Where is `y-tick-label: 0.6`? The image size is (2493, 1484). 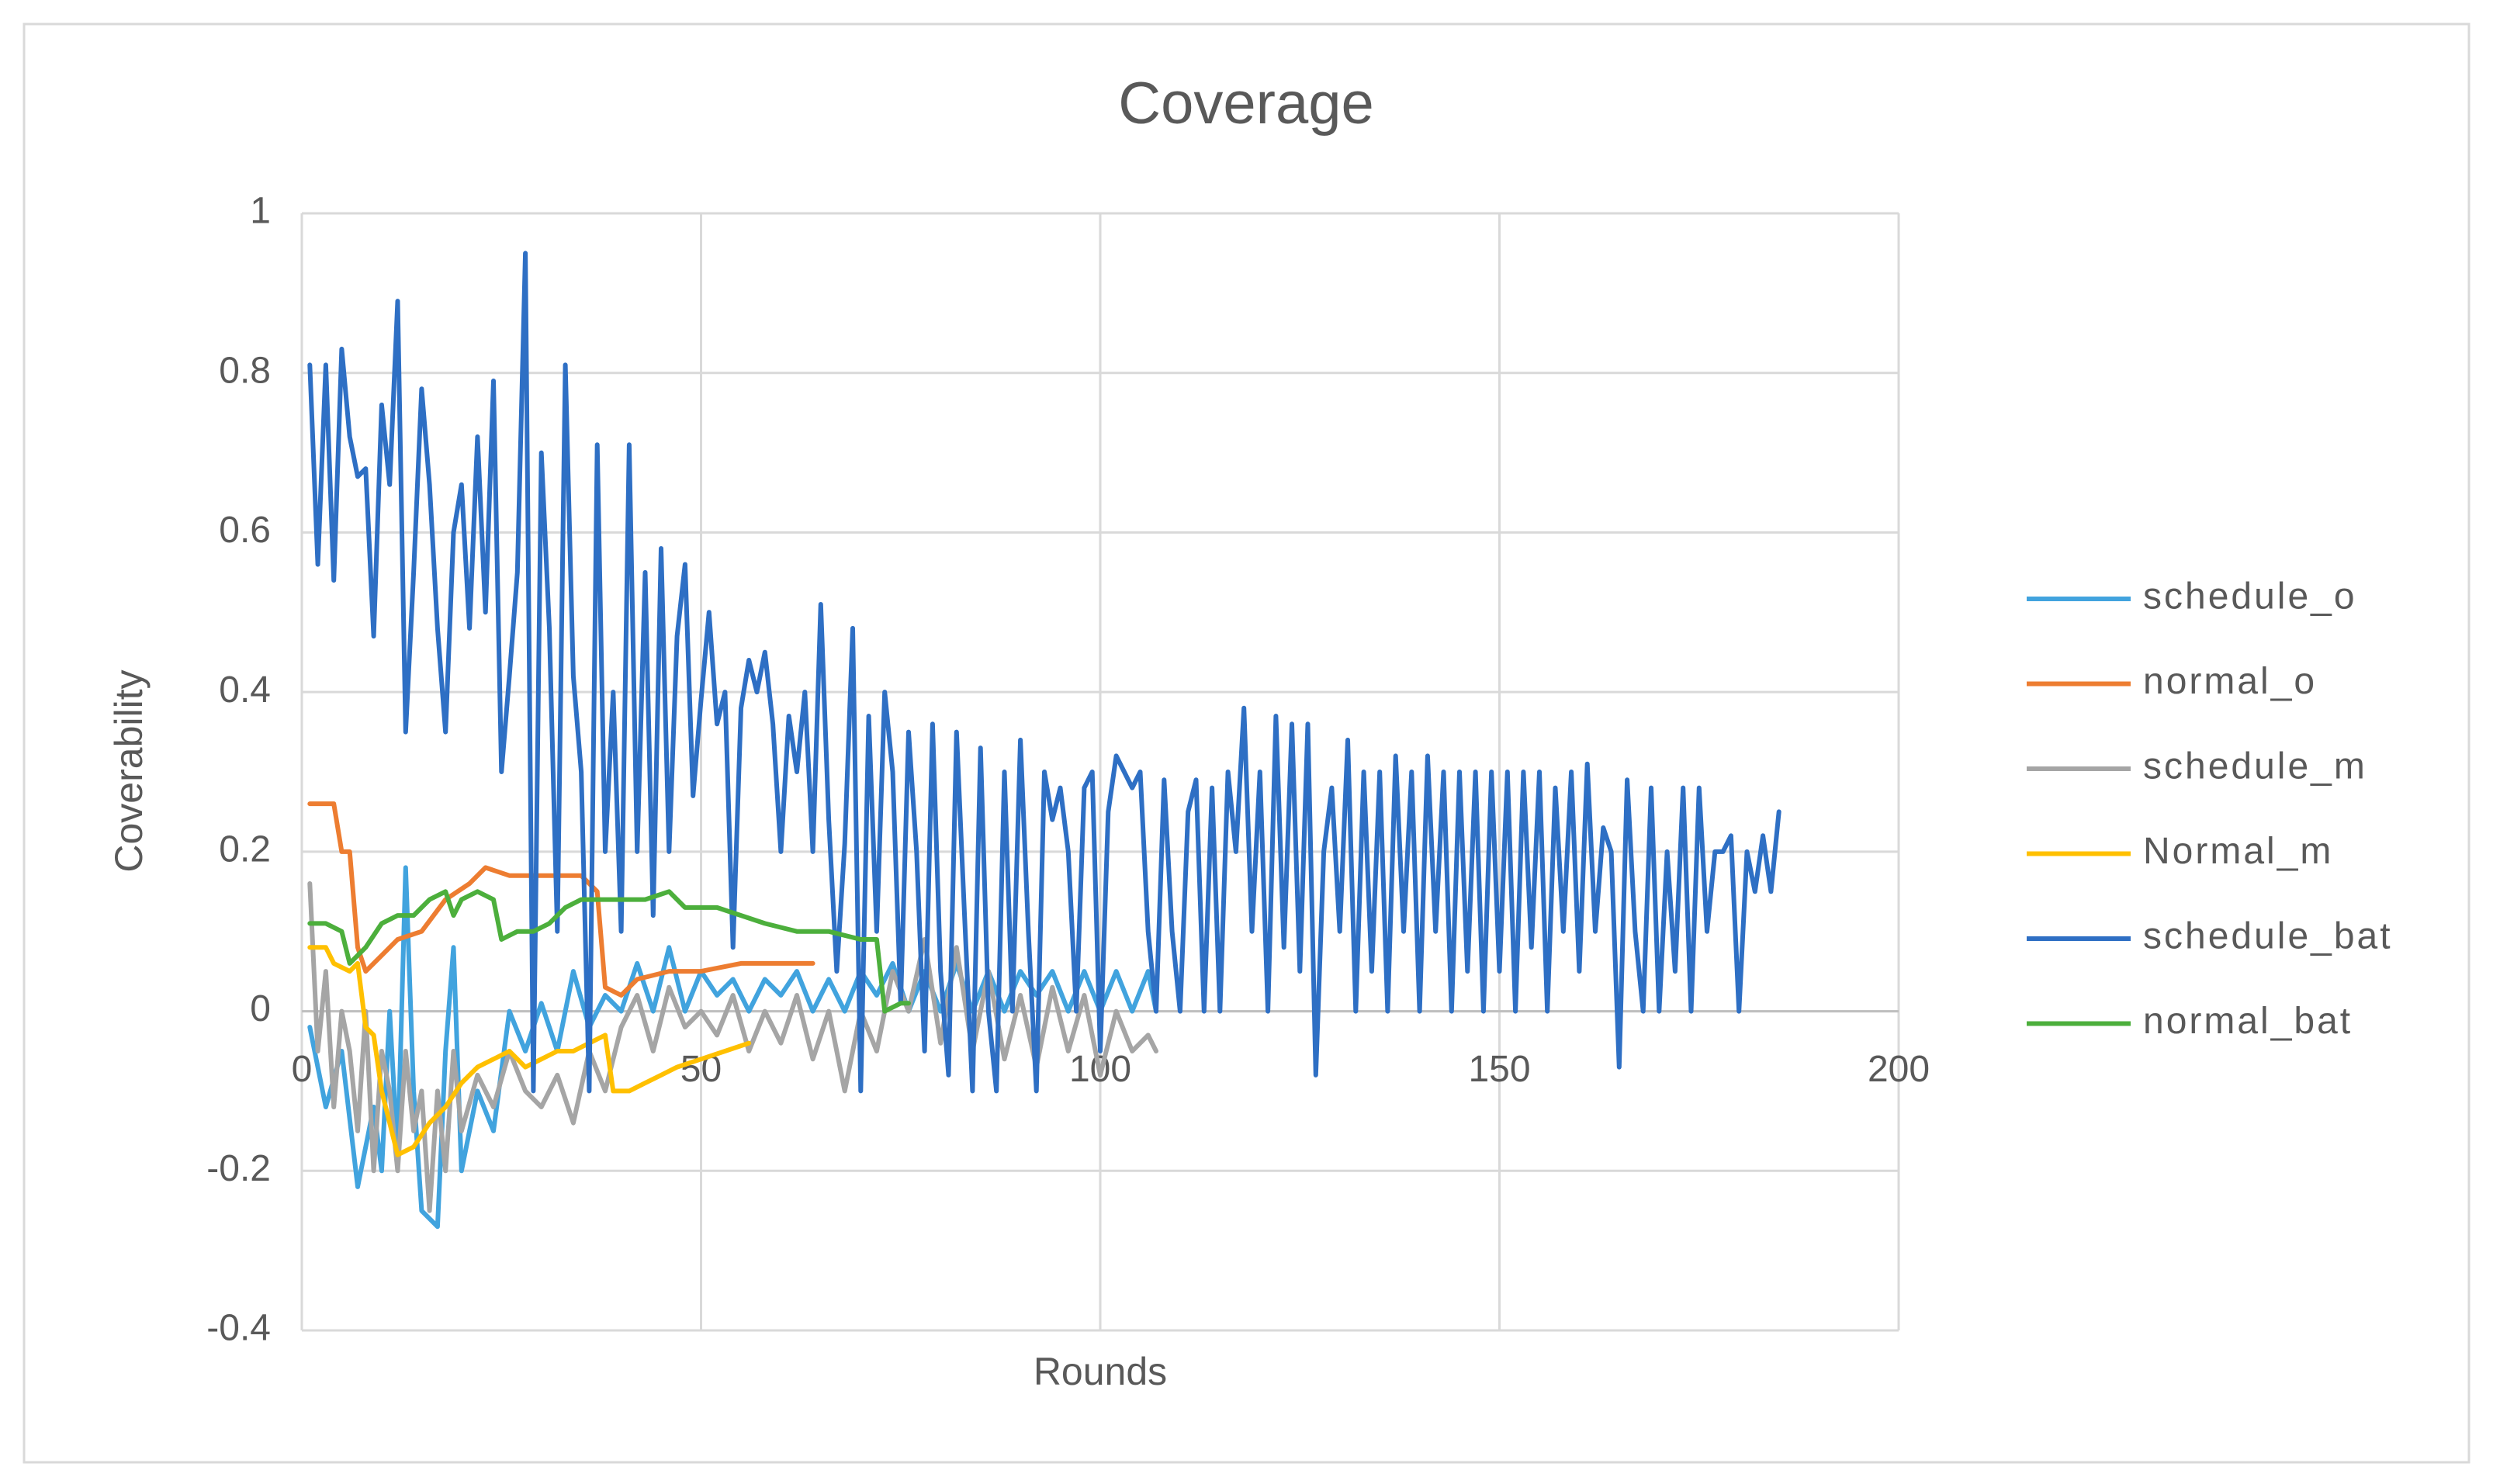
y-tick-label: 0.6 is located at coordinates (245, 530).